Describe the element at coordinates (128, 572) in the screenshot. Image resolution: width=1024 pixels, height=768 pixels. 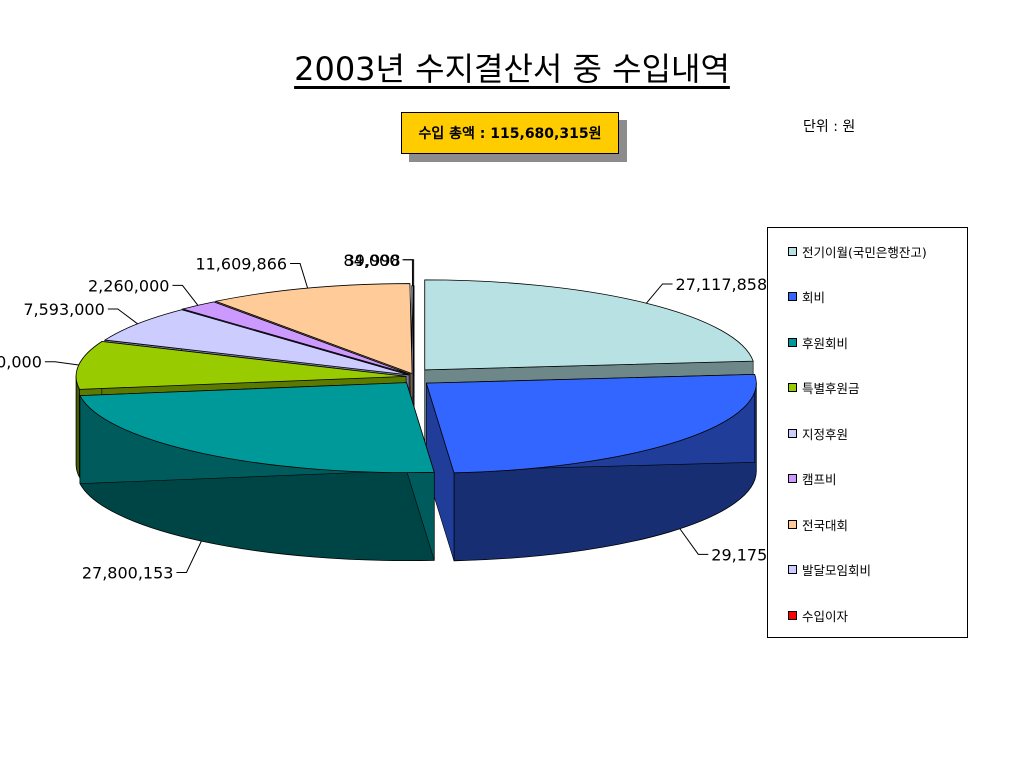
I see `data-label-2: 27,800,153` at that location.